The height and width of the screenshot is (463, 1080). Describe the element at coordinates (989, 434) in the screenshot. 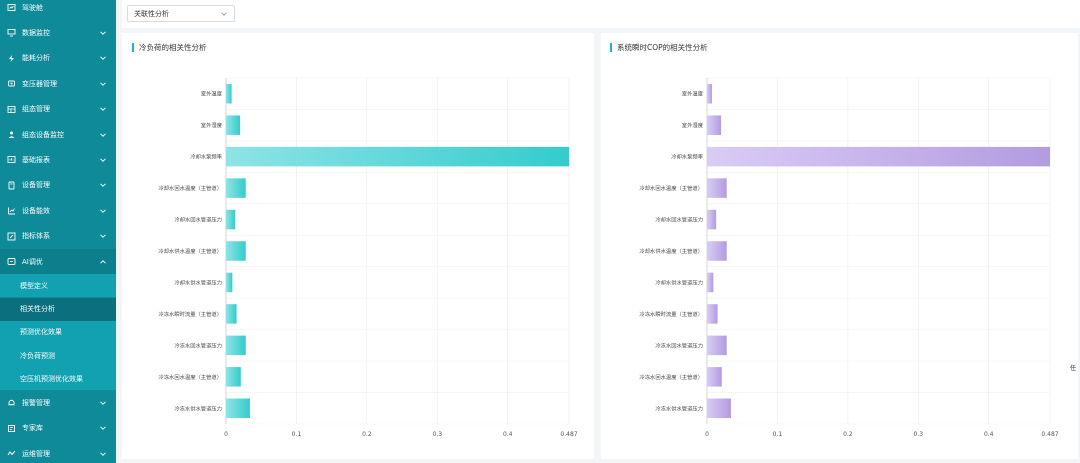

I see `x-tick-label: 0.4` at that location.